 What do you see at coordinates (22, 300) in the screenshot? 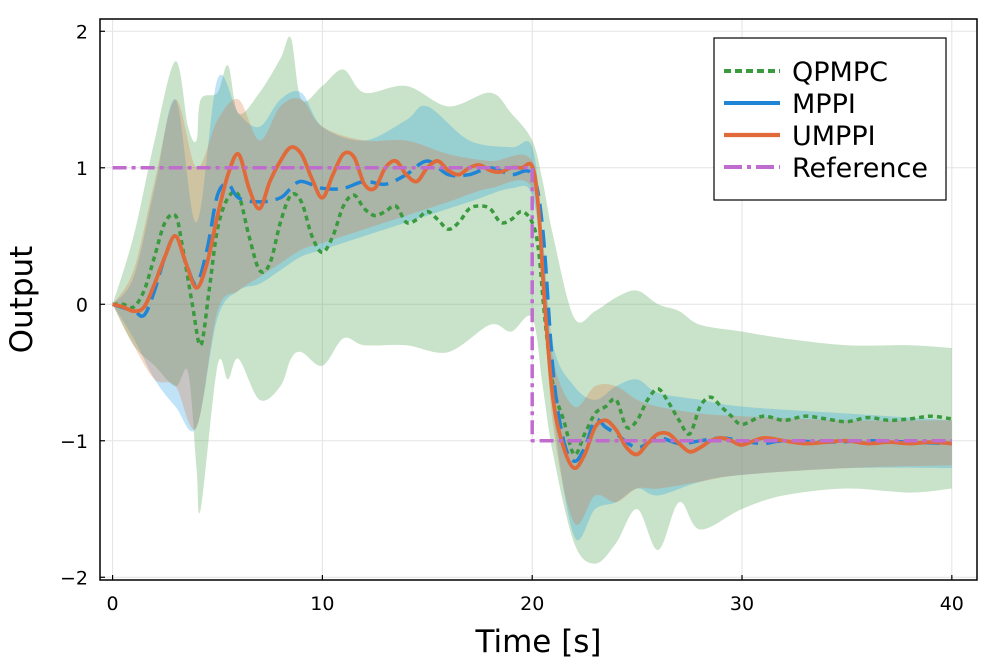
I see `y-axis-label: Output` at bounding box center [22, 300].